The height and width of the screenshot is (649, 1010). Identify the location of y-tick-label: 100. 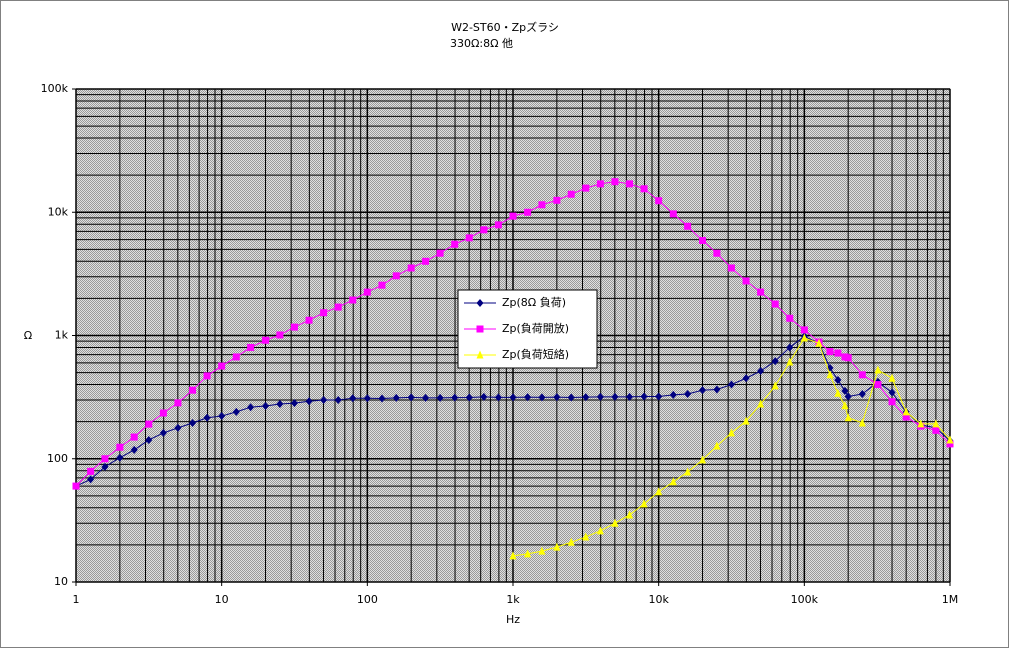
(57, 458).